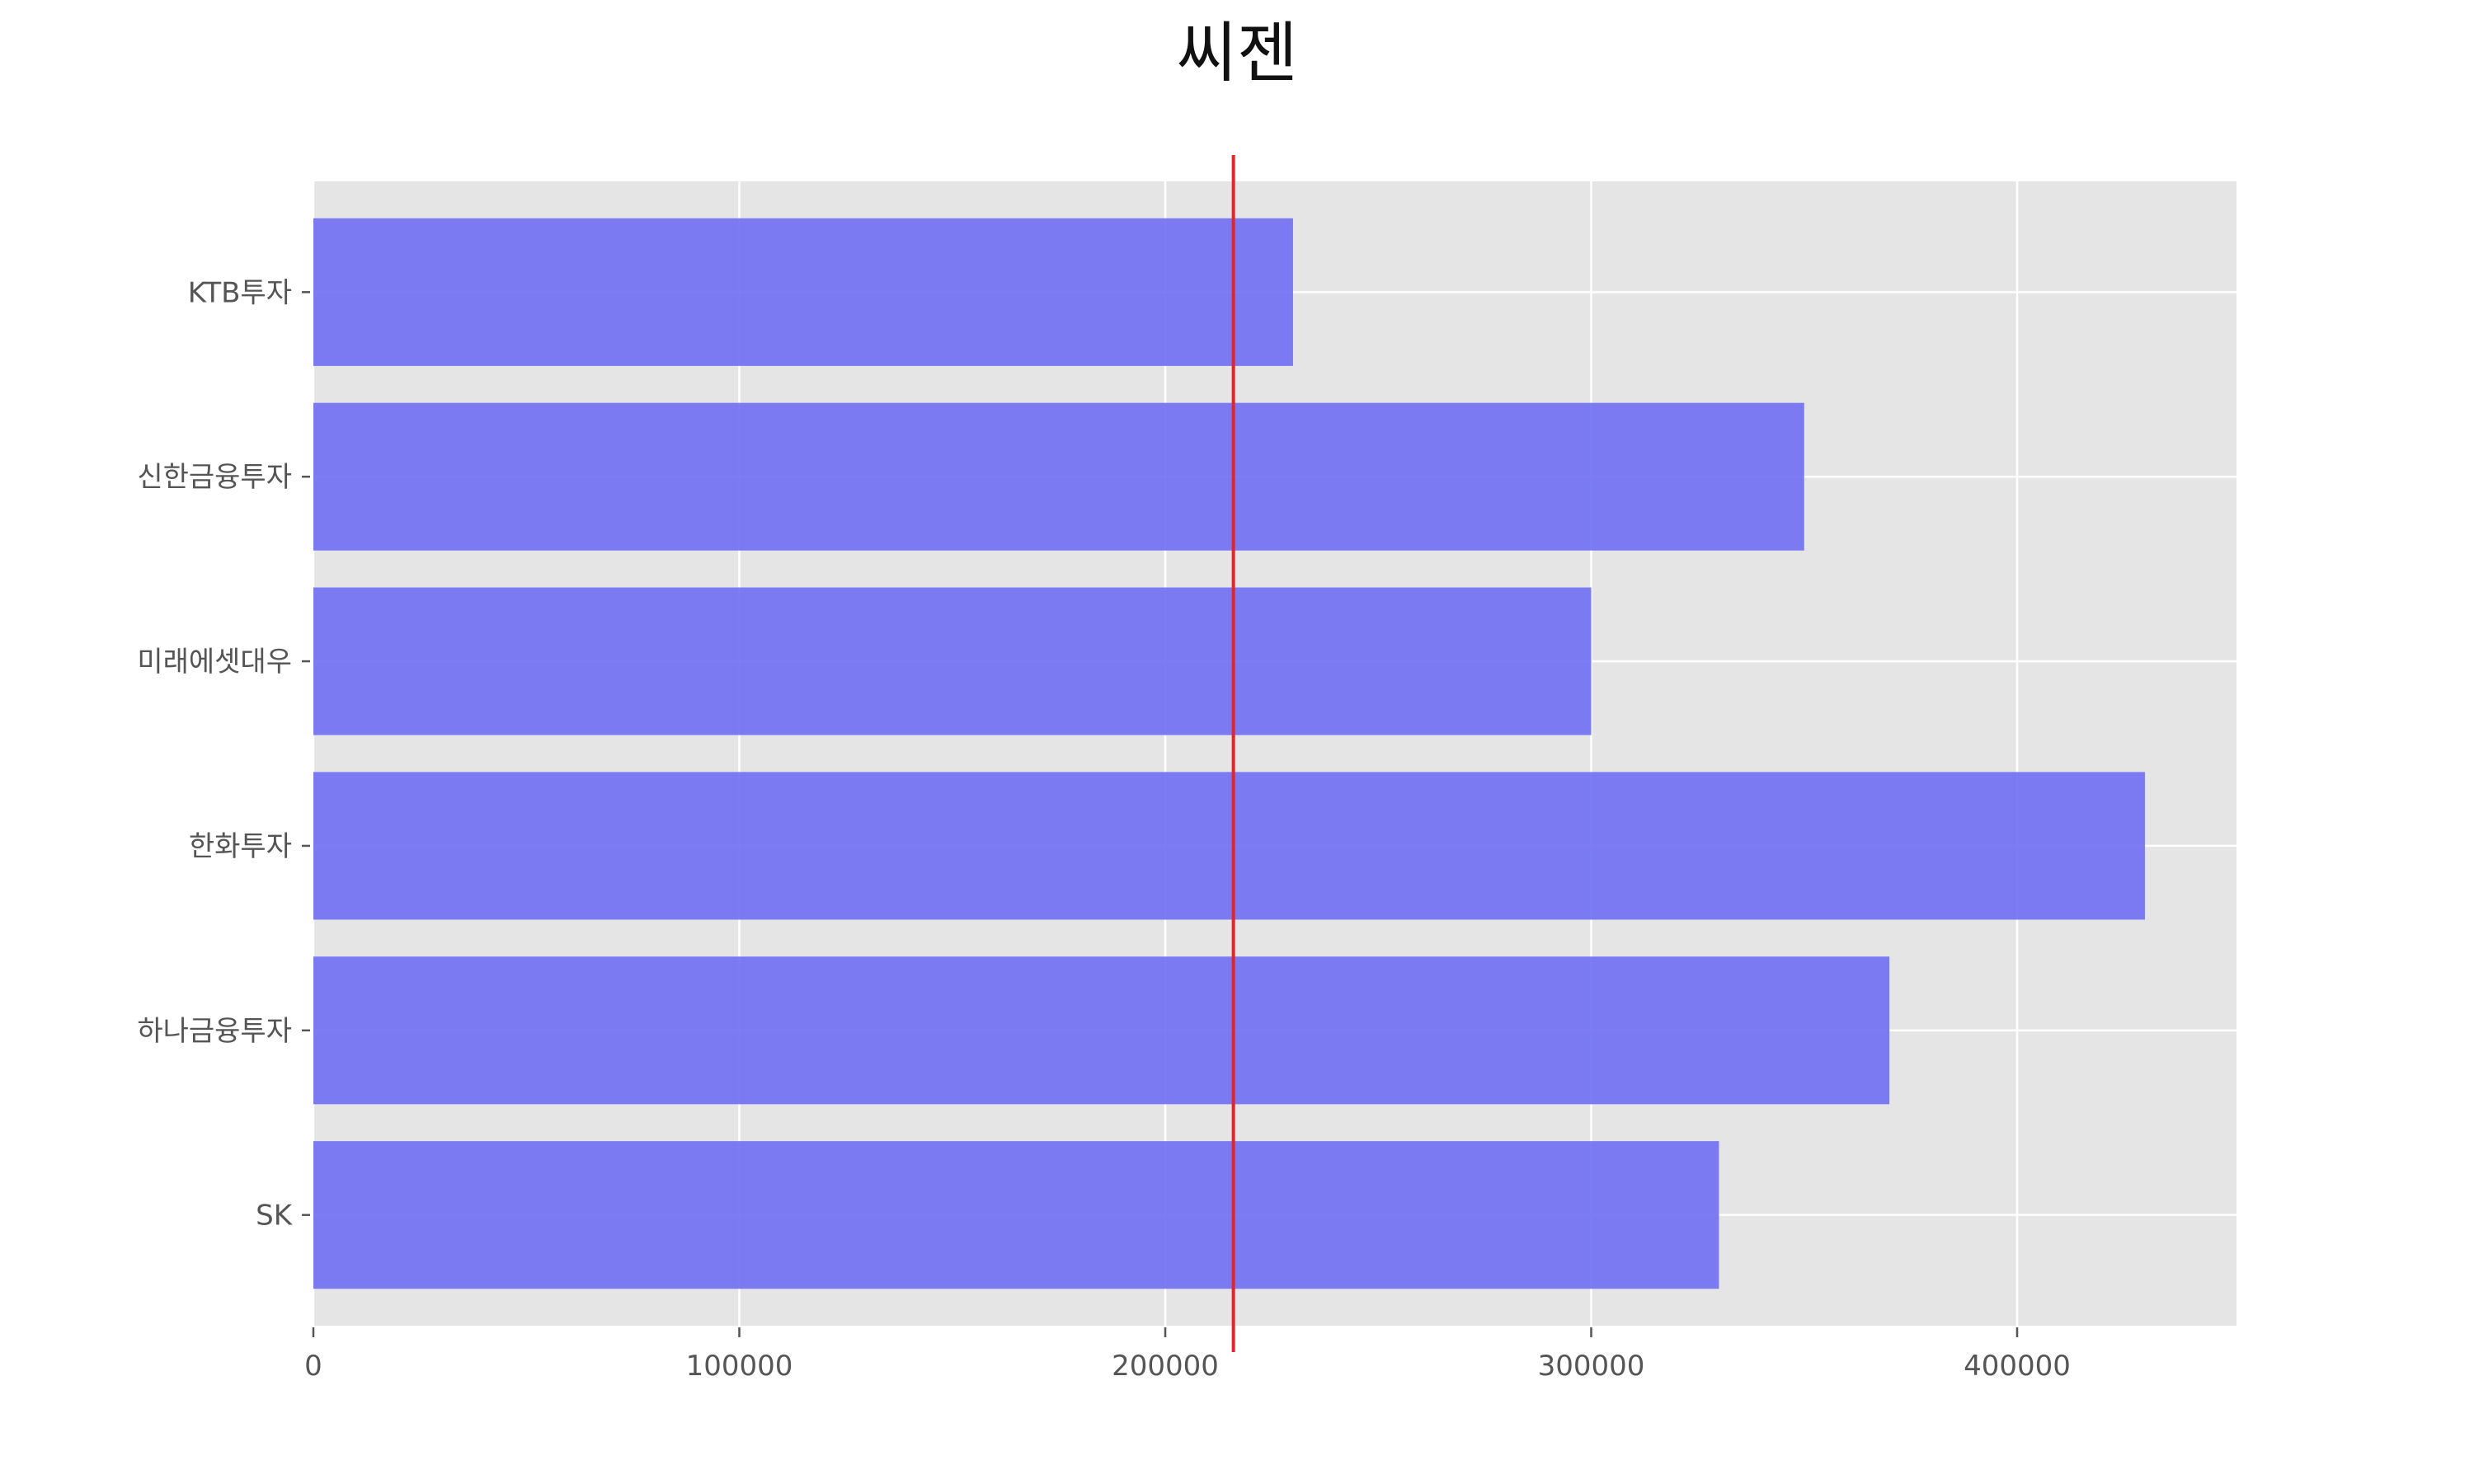 The height and width of the screenshot is (1484, 2474). Describe the element at coordinates (240, 292) in the screenshot. I see `y-tick-label: KTB투자` at that location.